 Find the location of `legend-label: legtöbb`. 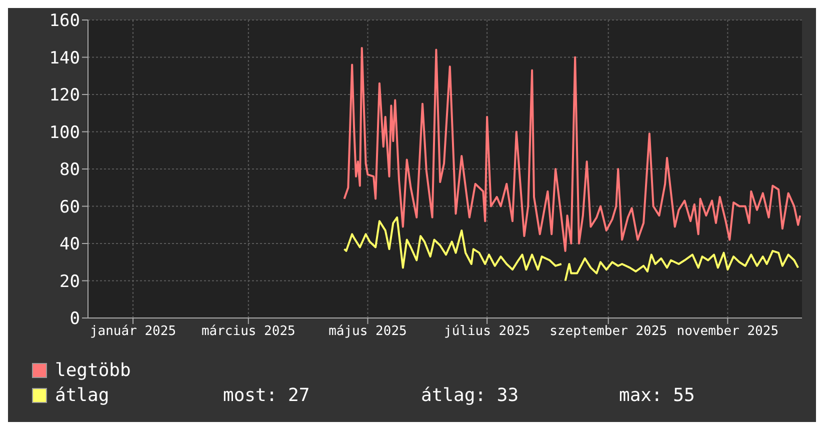

legend-label: legtöbb is located at coordinates (93, 370).